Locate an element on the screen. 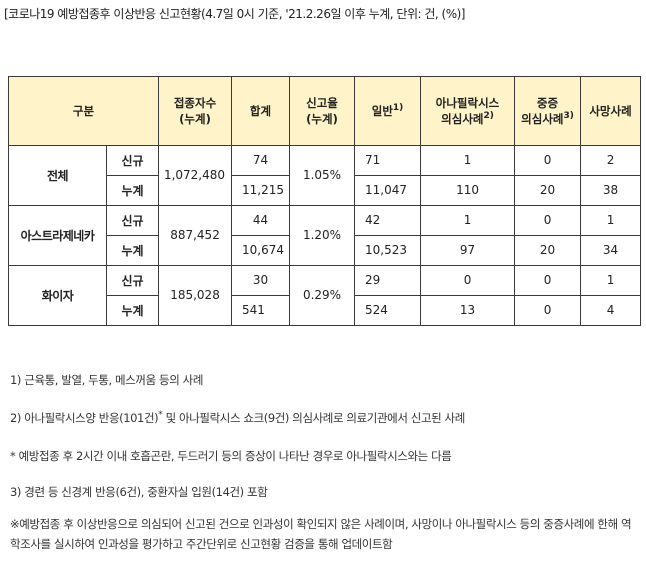  cell-general-new: 42 is located at coordinates (388, 220).